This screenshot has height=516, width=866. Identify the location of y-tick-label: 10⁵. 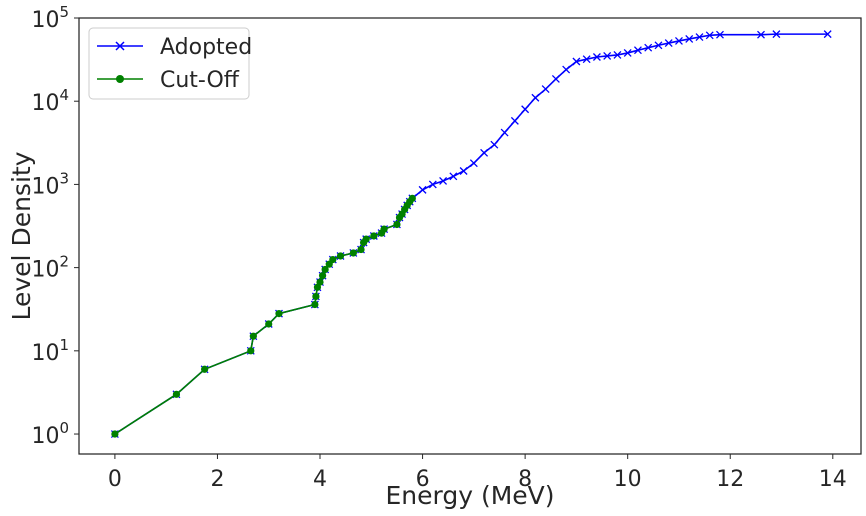
(50, 18).